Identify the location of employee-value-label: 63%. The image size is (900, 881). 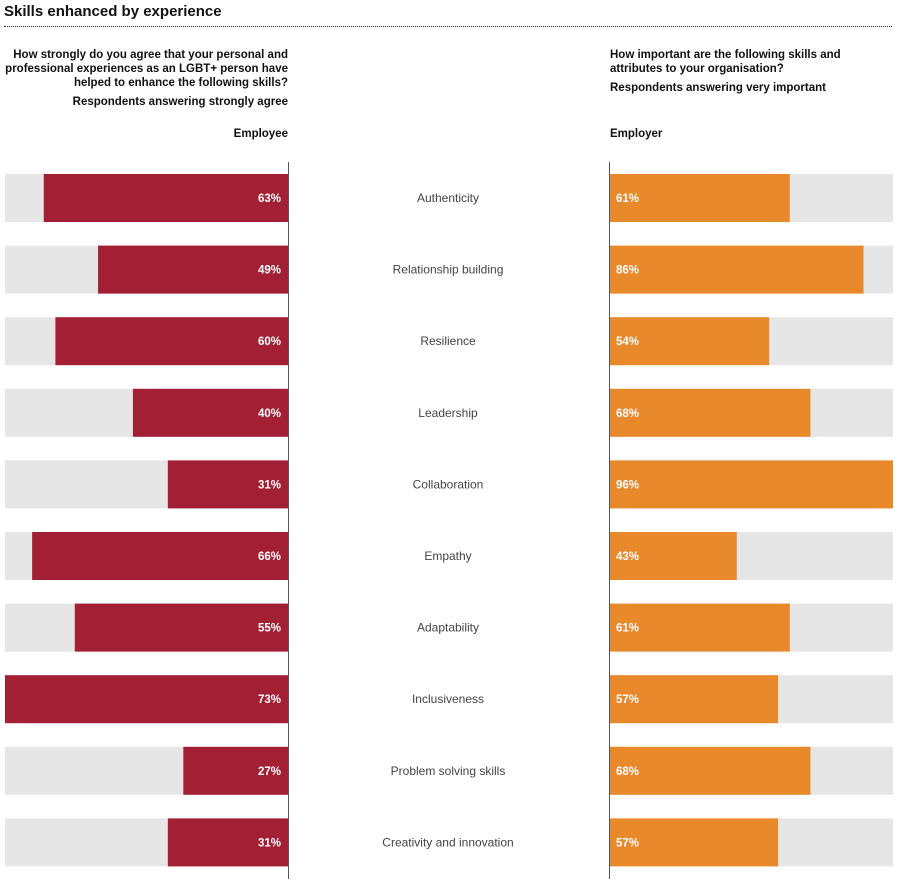
(269, 199).